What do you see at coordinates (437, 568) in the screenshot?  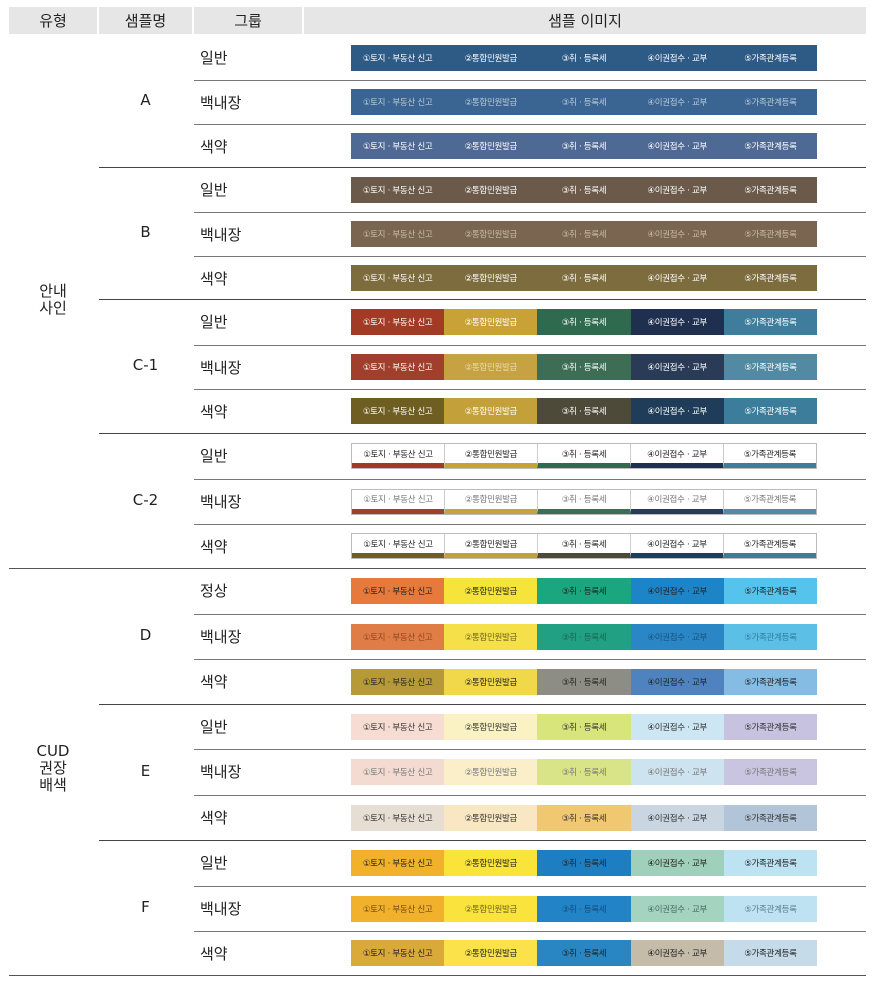 I see `type-divider` at bounding box center [437, 568].